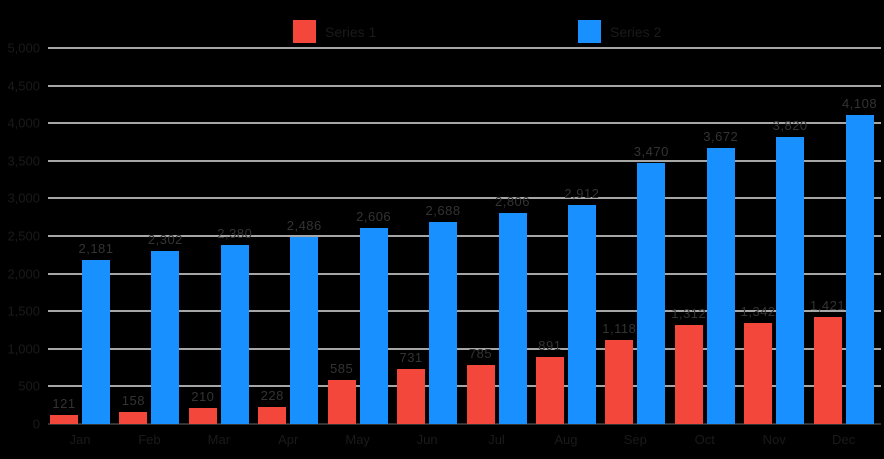 Image resolution: width=884 pixels, height=459 pixels. Describe the element at coordinates (23, 48) in the screenshot. I see `y-tick-label: 5,000` at that location.